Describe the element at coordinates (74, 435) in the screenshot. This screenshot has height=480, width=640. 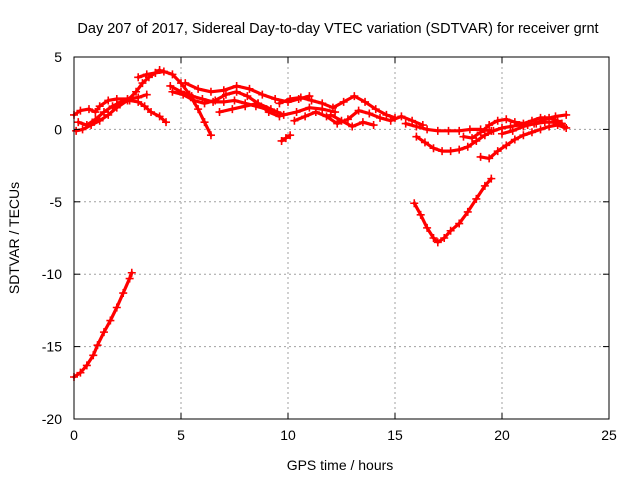
I see `x-tick-label: 0` at that location.